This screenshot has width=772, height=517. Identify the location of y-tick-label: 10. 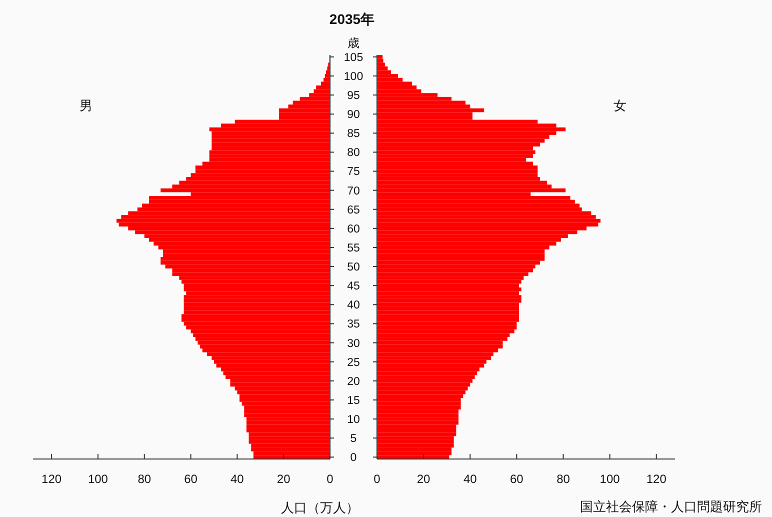
(353, 420).